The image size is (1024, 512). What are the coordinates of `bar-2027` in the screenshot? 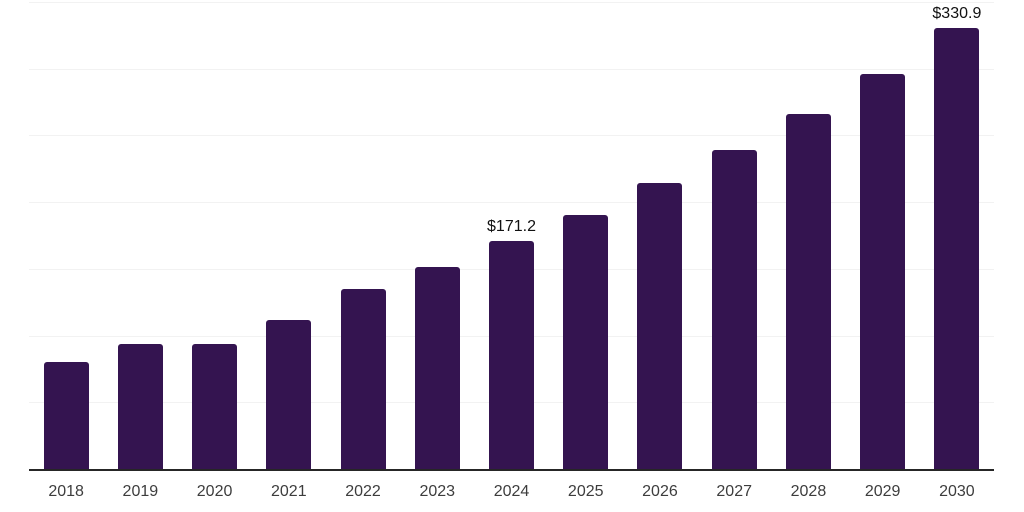 It's located at (734, 310).